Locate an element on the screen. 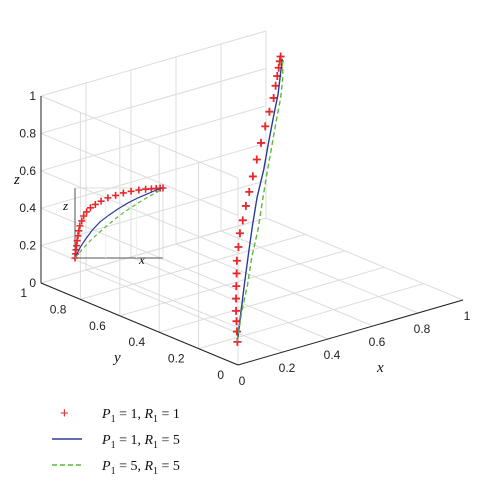 The image size is (500, 490). inset-series-2-line is located at coordinates (118, 223).